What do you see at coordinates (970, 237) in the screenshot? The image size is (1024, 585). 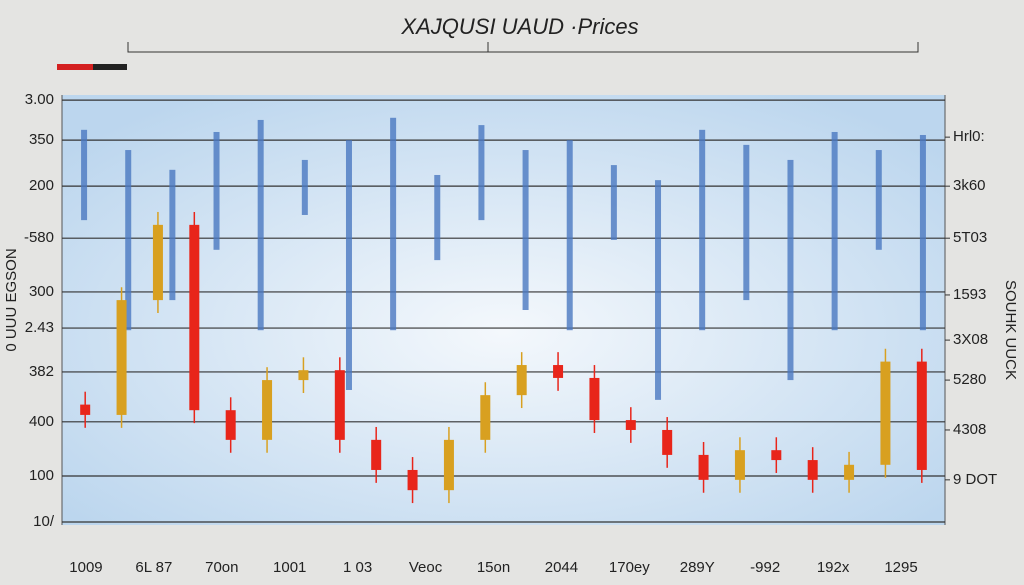 I see `y2-tick-label: 5T03` at bounding box center [970, 237].